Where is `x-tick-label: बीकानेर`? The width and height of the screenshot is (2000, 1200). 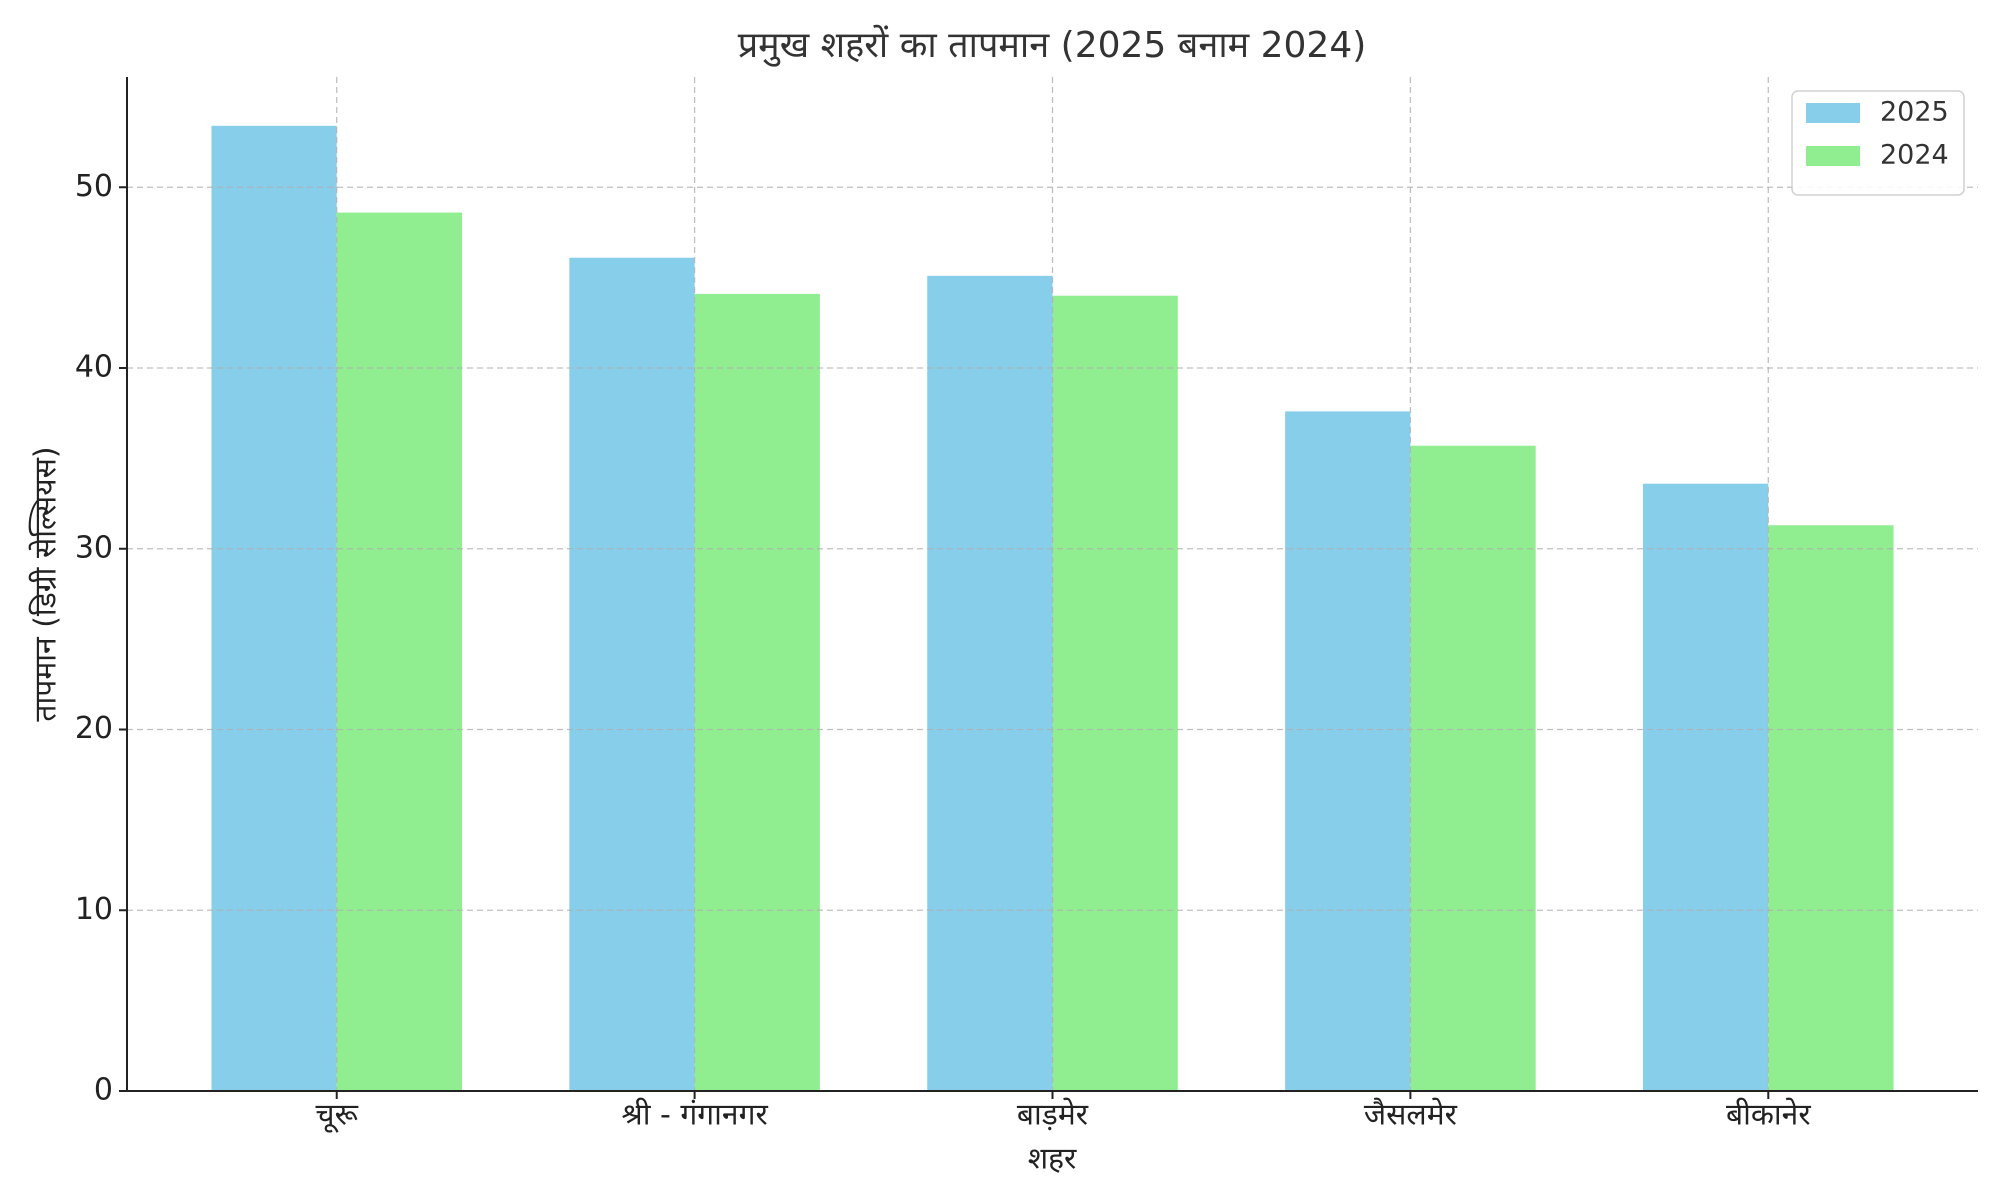
x-tick-label: बीकानेर is located at coordinates (1768, 1115).